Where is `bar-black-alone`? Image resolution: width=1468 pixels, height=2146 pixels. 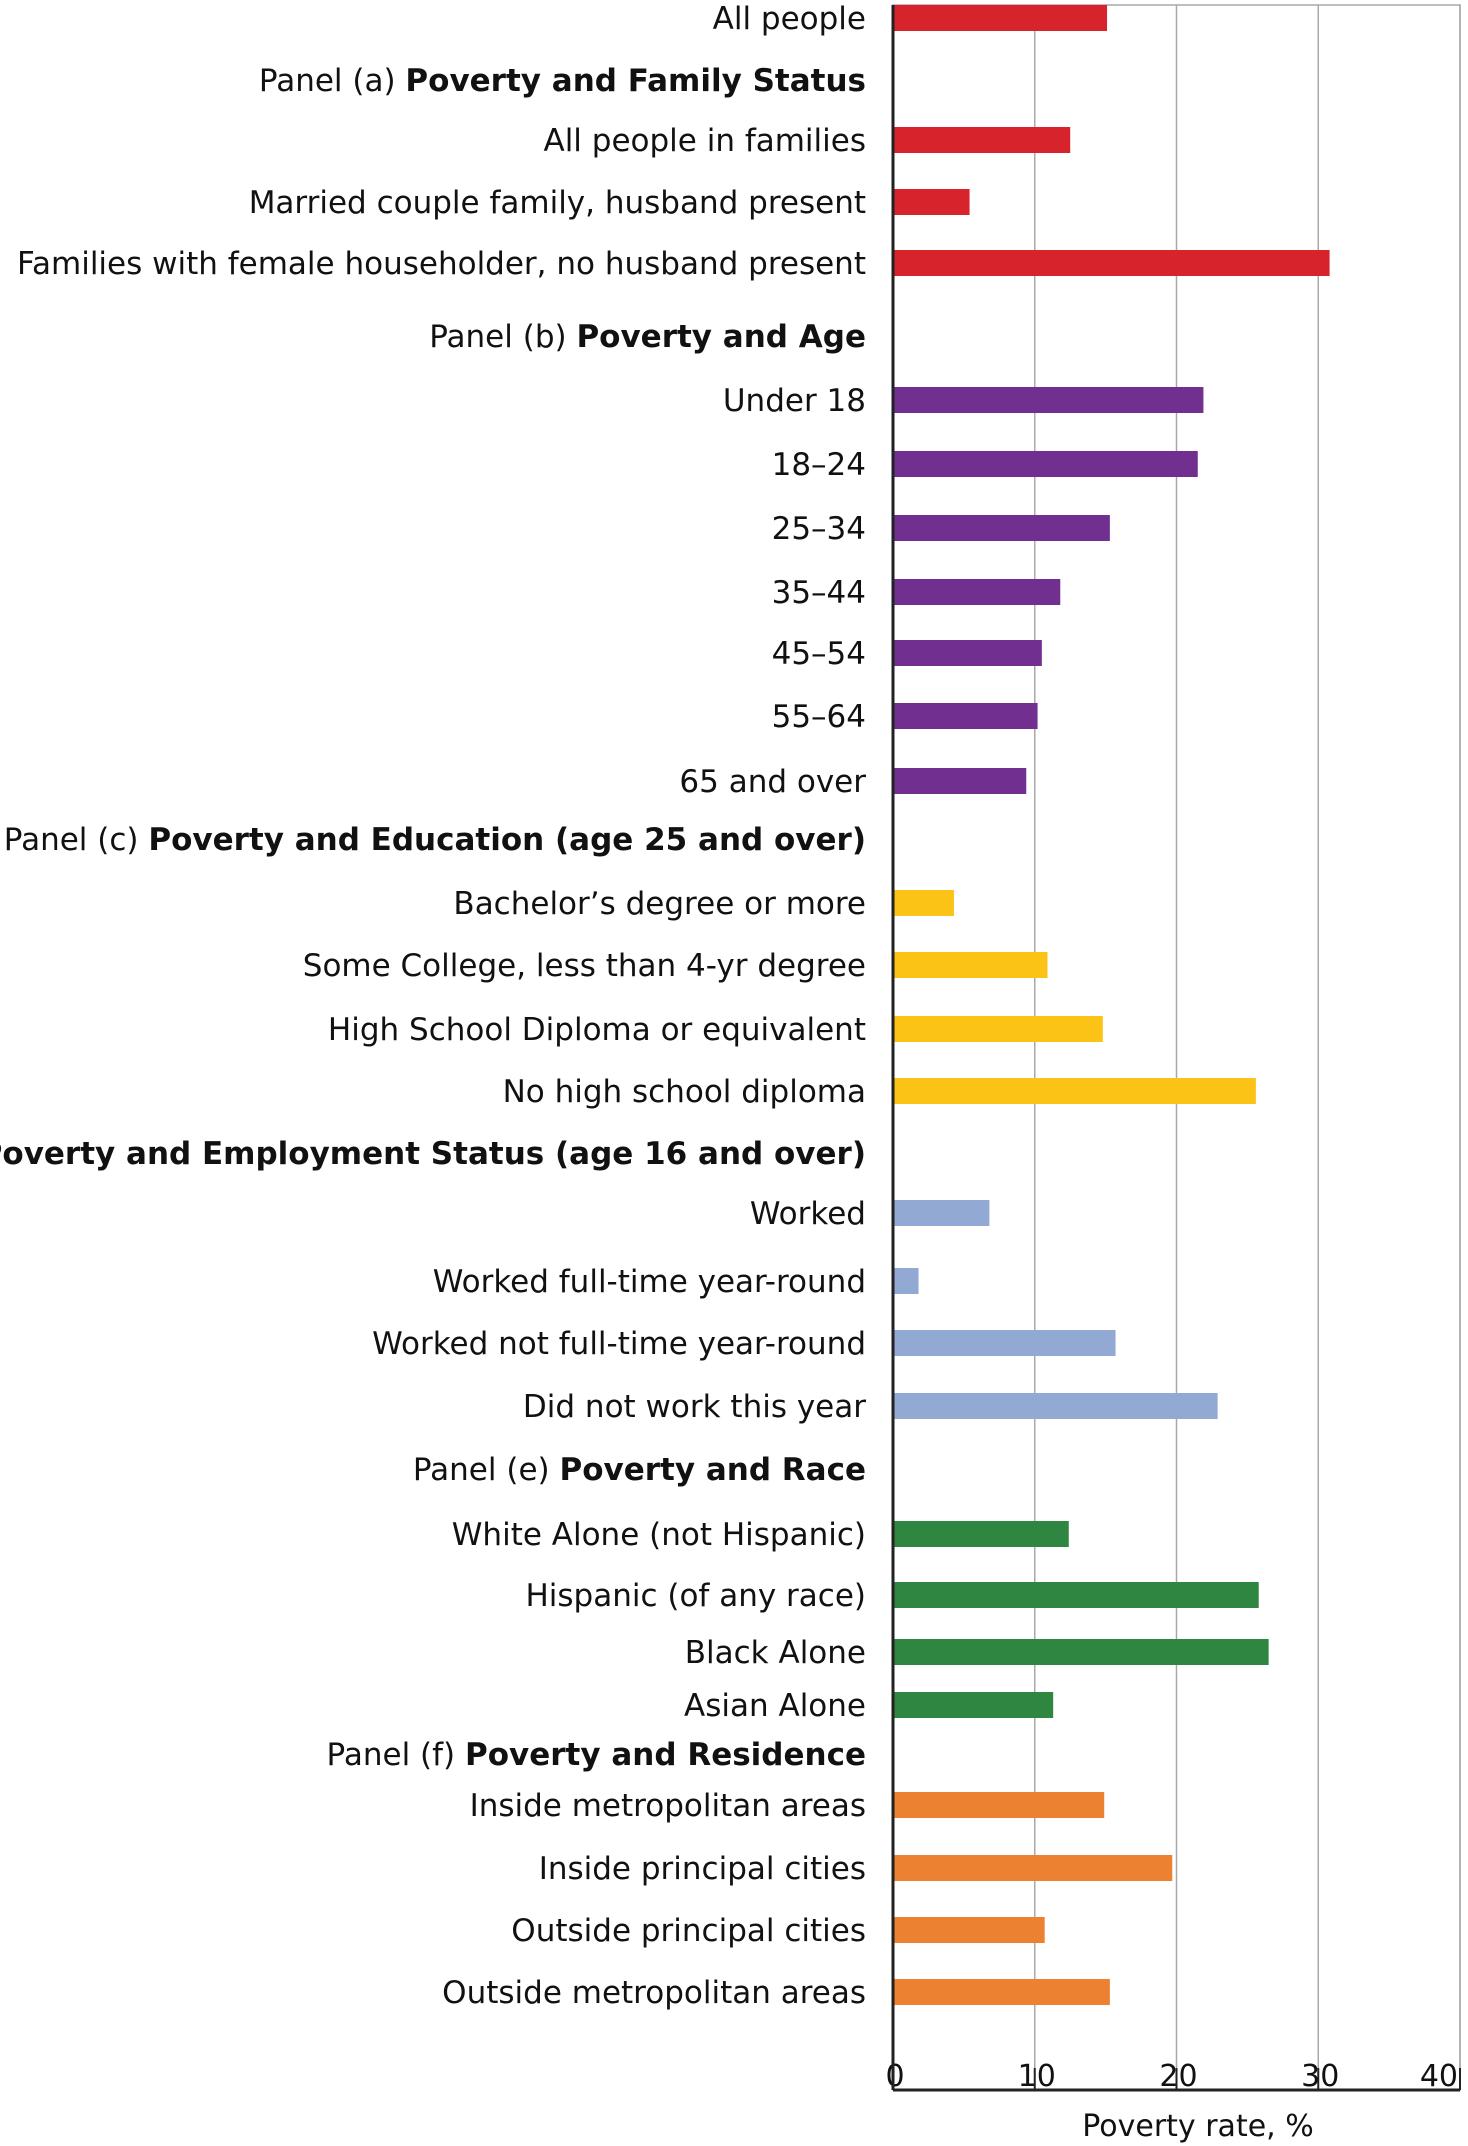 bar-black-alone is located at coordinates (1081, 1652).